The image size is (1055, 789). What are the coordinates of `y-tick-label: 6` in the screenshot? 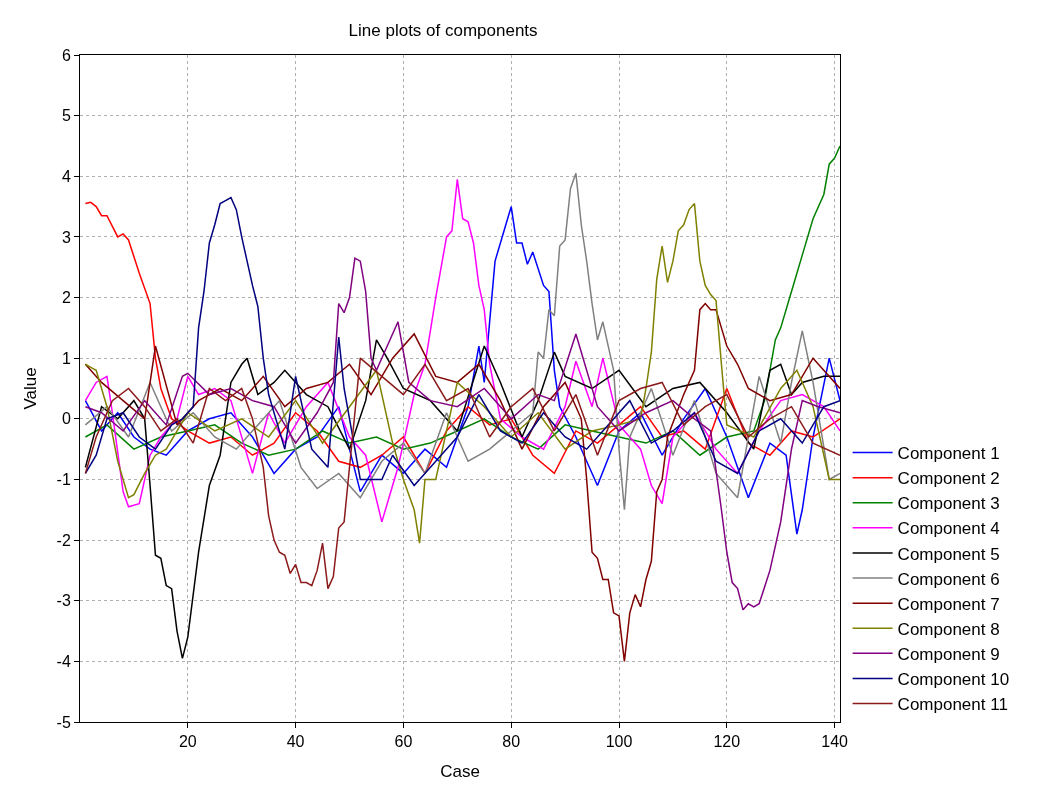 It's located at (66, 55).